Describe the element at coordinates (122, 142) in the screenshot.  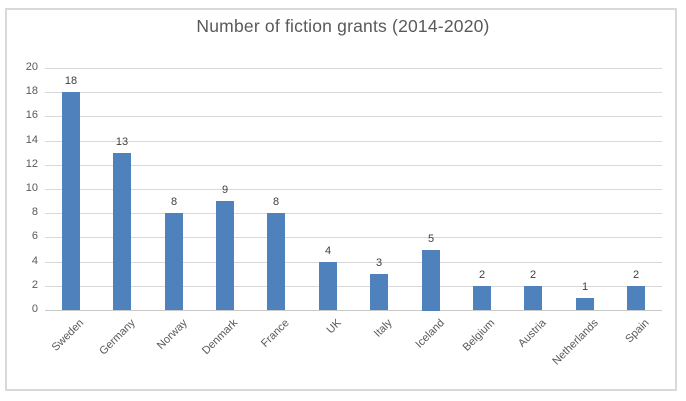
I see `data-label: 13` at that location.